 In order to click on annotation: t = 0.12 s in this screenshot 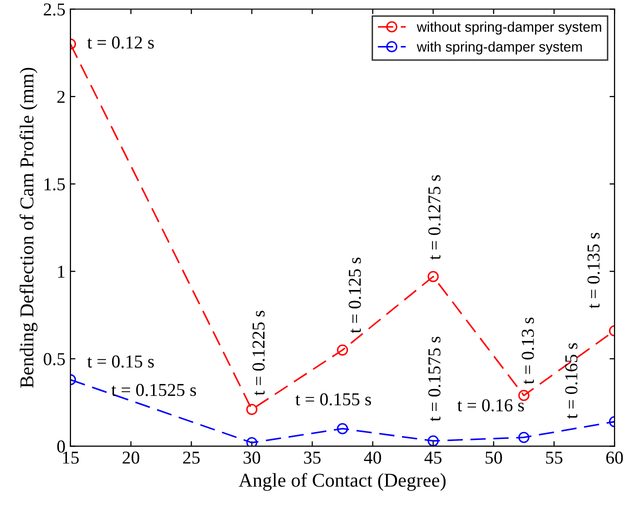, I will do `click(120, 42)`.